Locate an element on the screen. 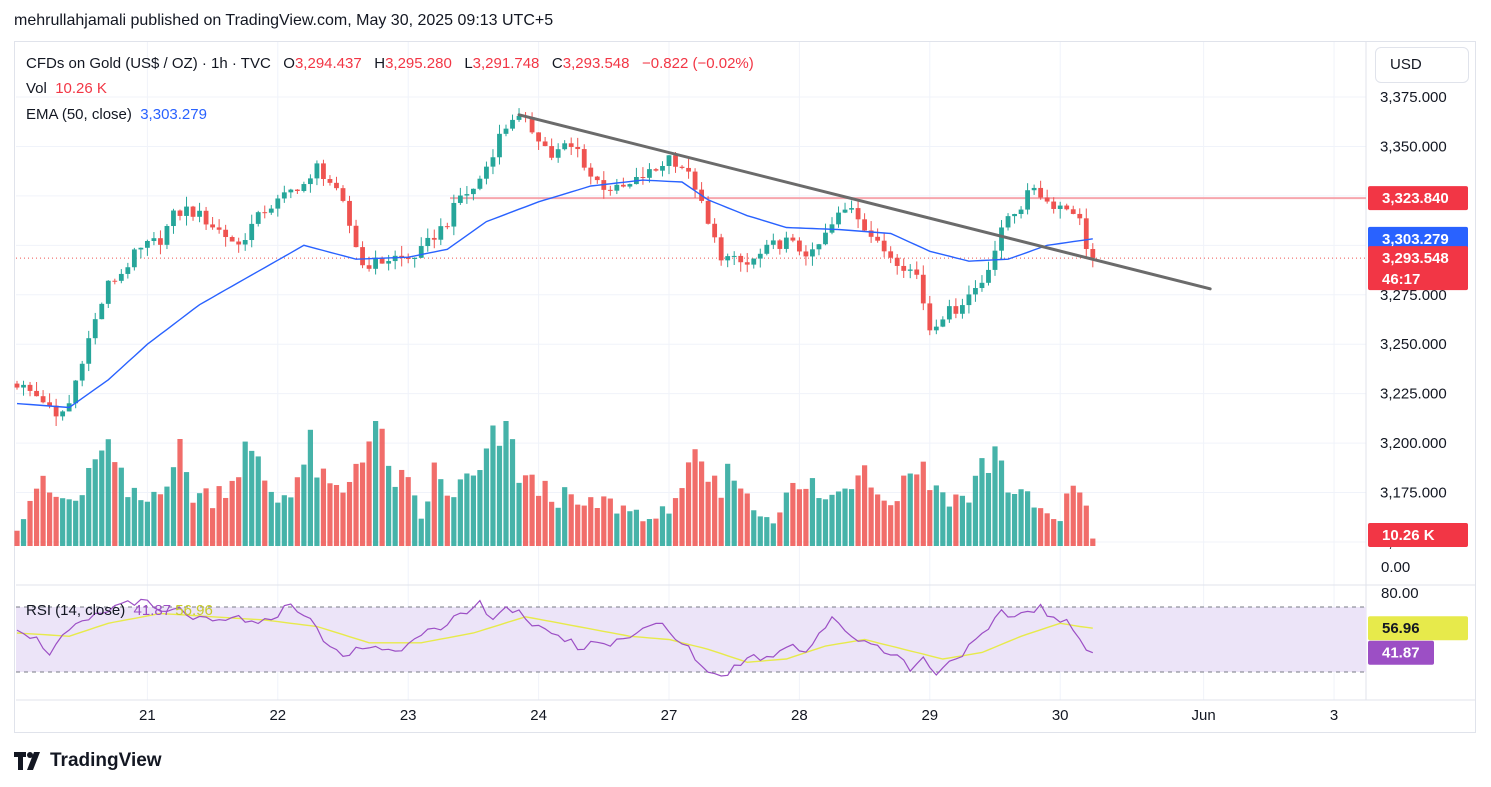  time-tick-label: 27 is located at coordinates (669, 715).